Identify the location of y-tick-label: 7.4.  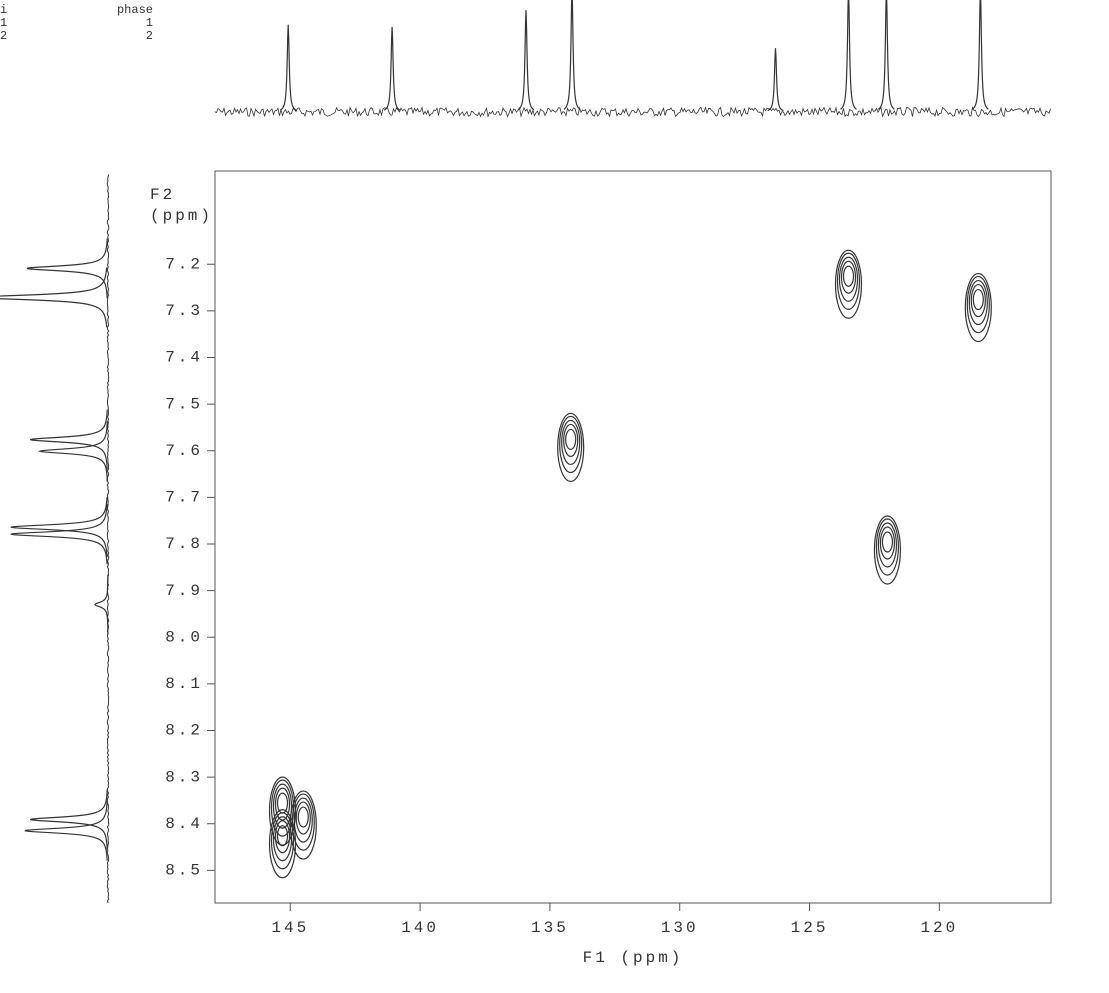
(184, 358).